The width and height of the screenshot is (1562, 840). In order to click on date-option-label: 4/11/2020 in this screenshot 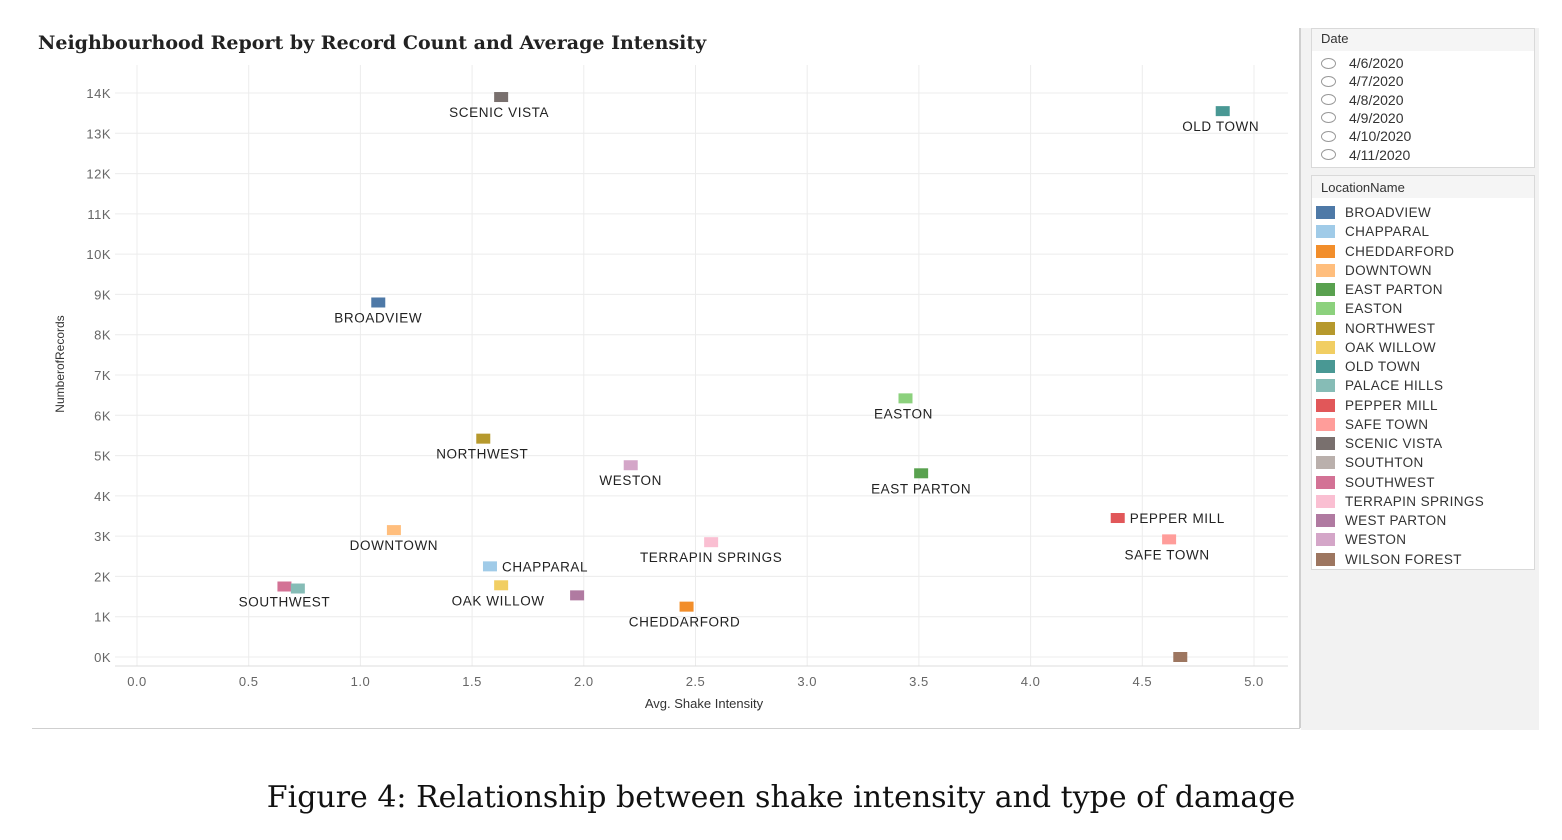, I will do `click(1380, 154)`.